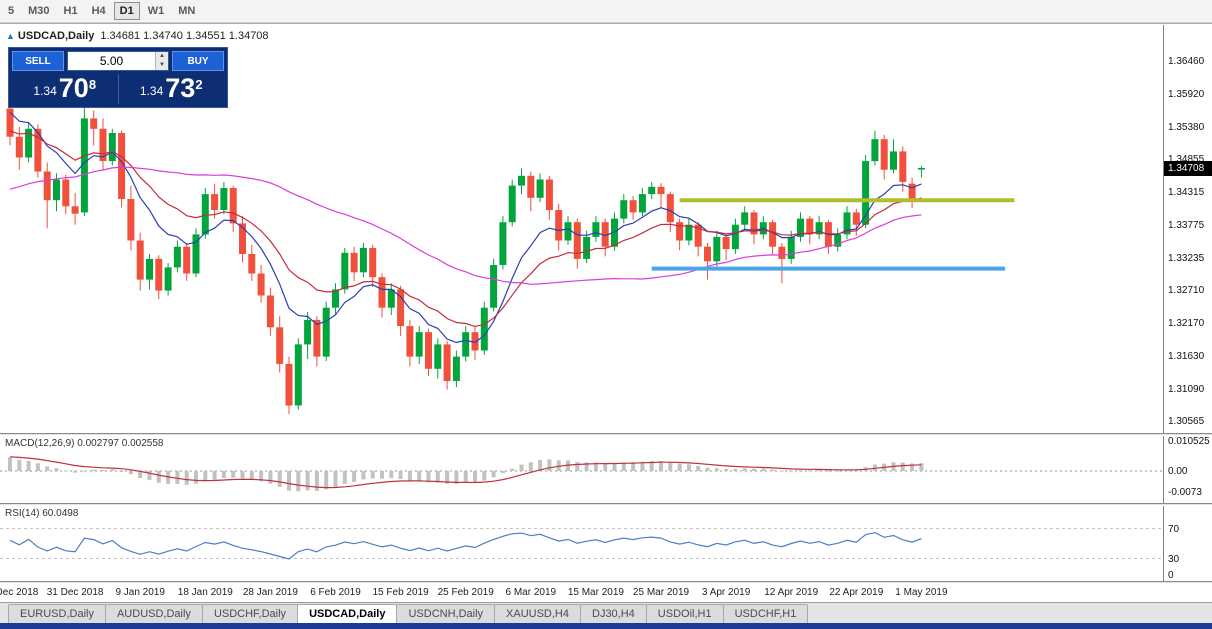  What do you see at coordinates (400, 592) in the screenshot?
I see `date-label: 15 Feb 2019` at bounding box center [400, 592].